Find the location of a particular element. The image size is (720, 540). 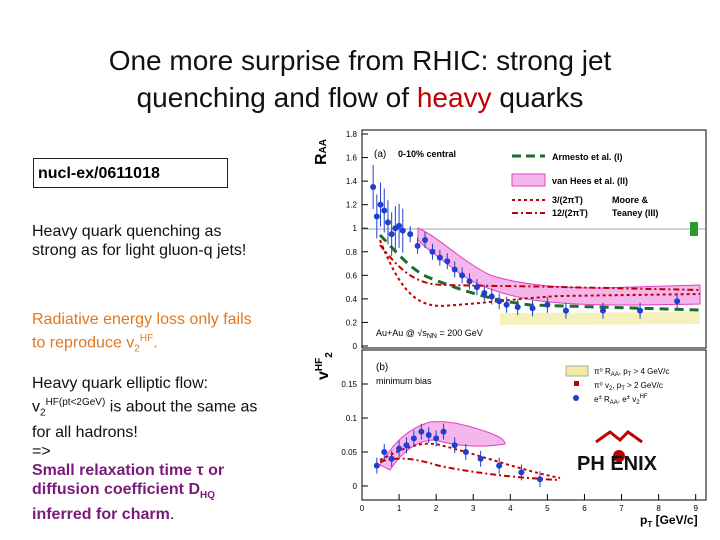

top-y-tick-label: 0.4 is located at coordinates (352, 299).